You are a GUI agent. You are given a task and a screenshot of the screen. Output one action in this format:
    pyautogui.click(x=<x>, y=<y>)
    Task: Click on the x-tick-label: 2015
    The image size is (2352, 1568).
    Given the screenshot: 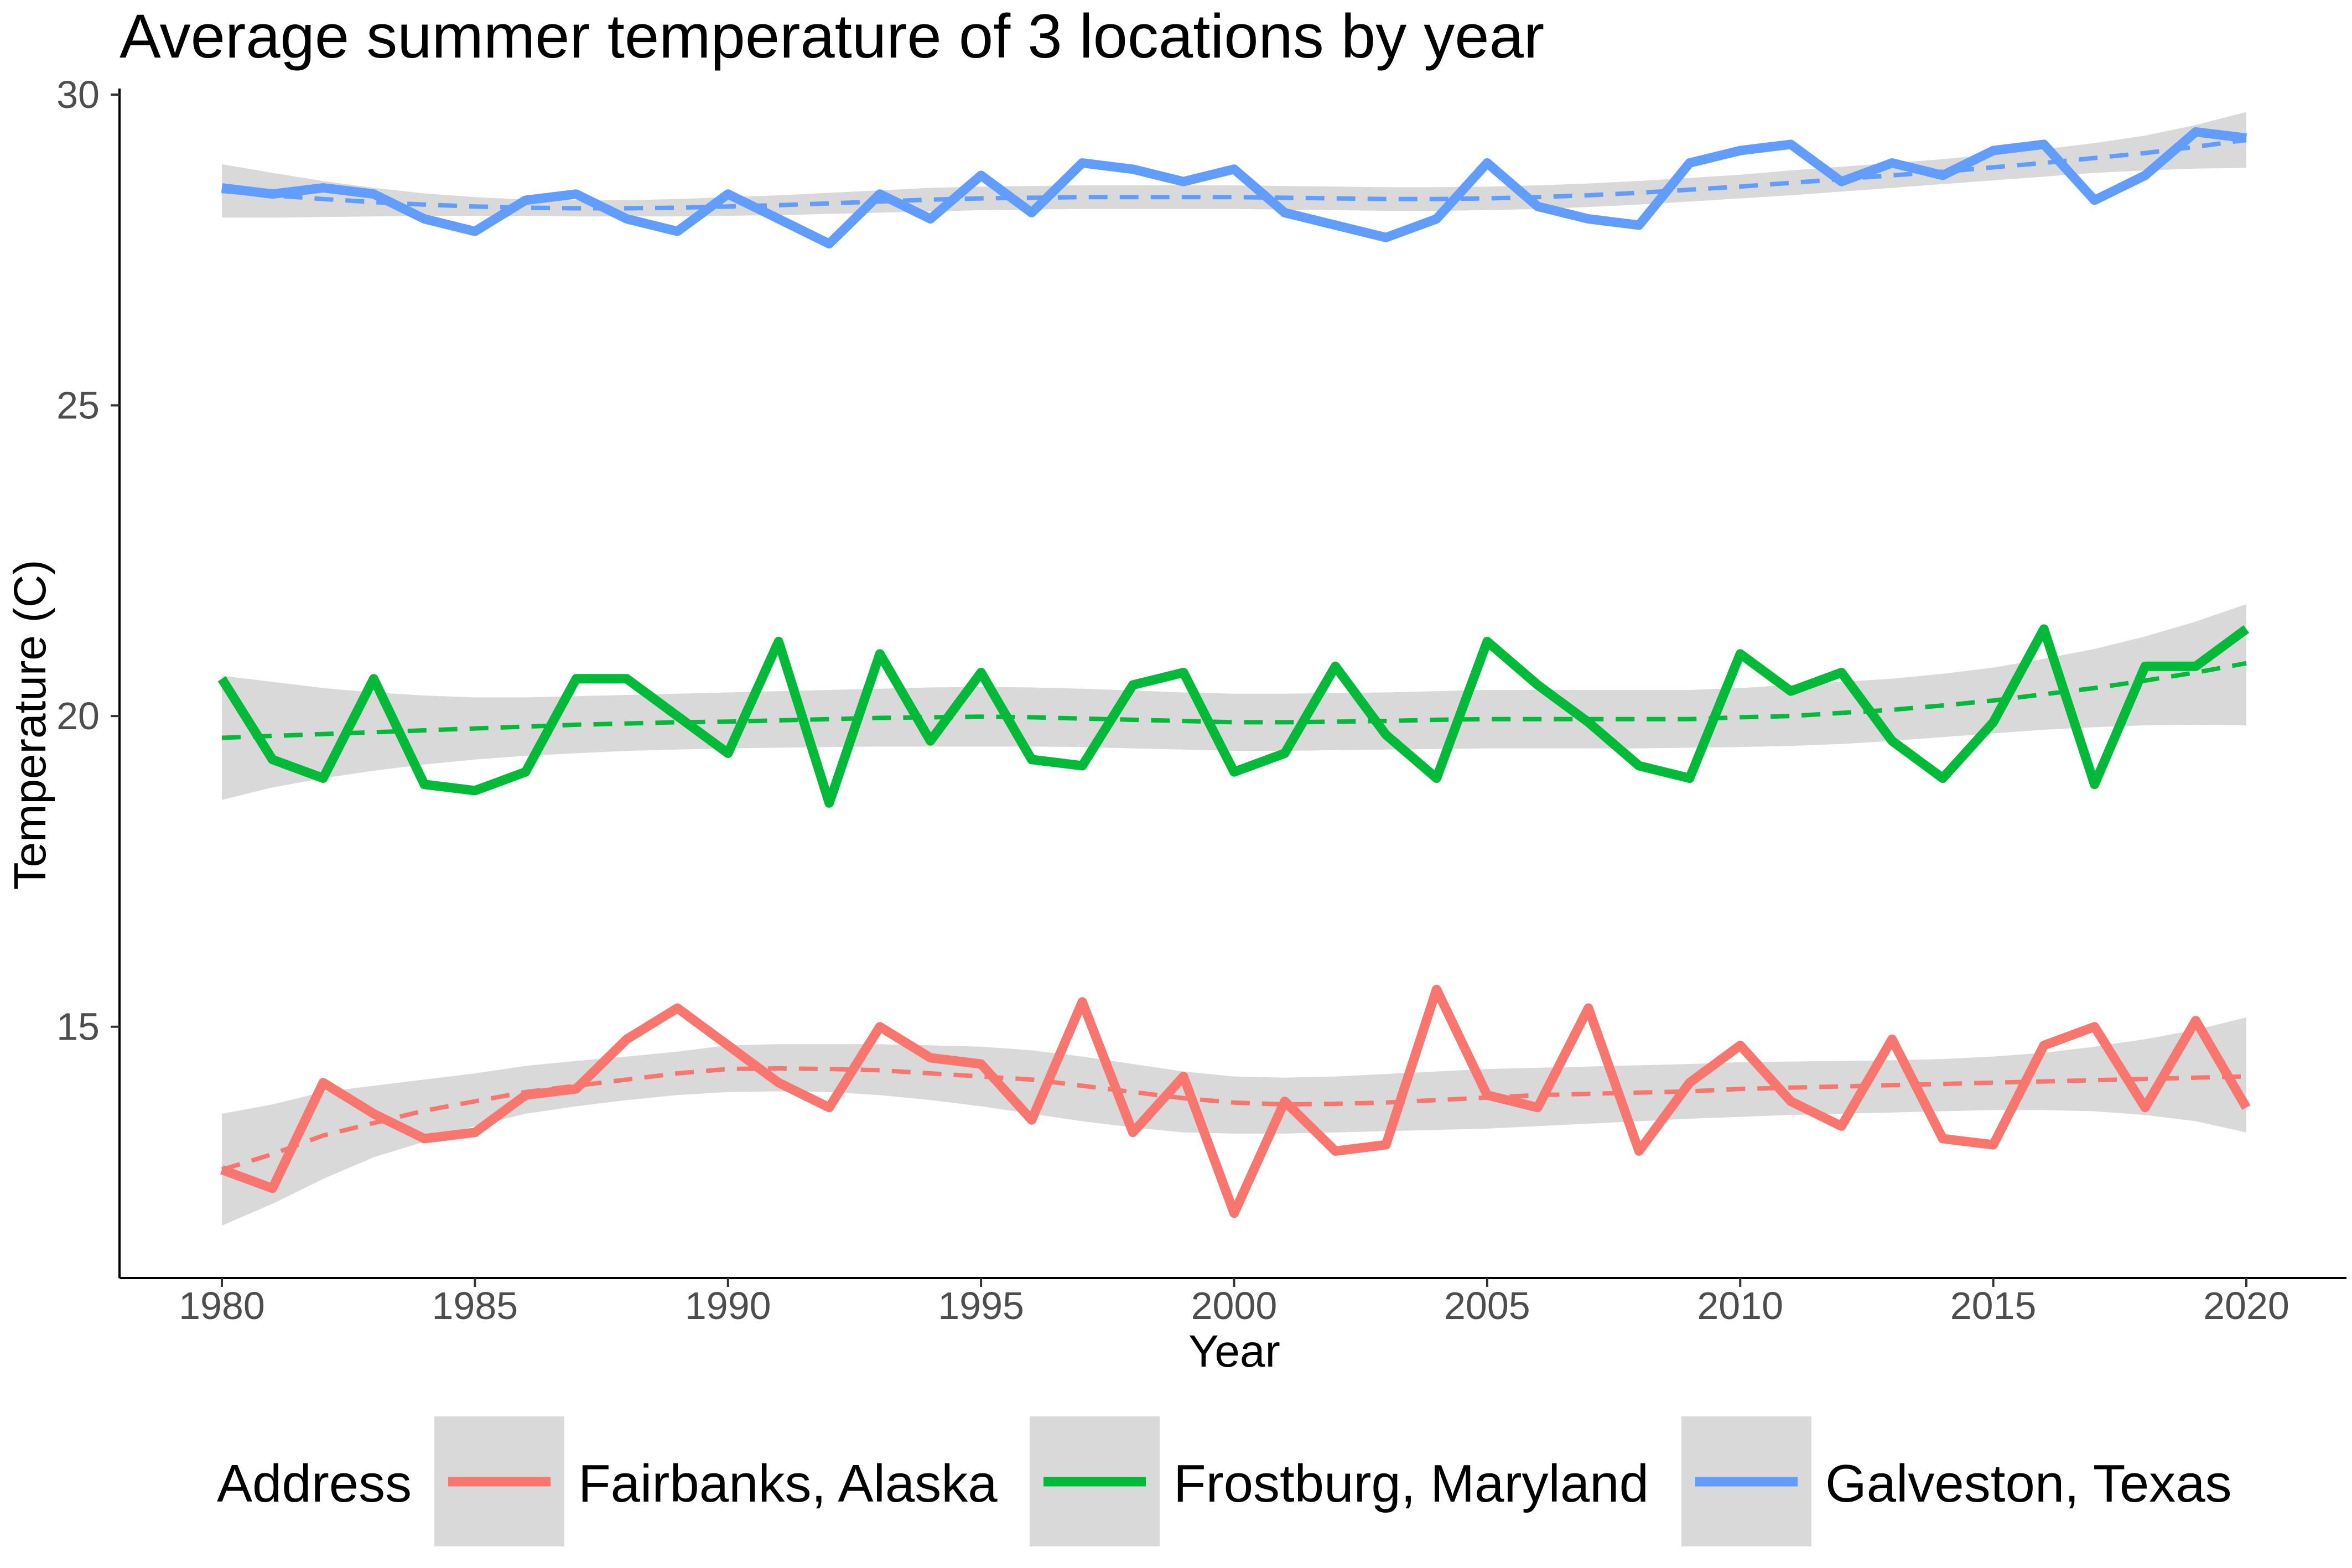 What is the action you would take?
    pyautogui.click(x=1993, y=1305)
    